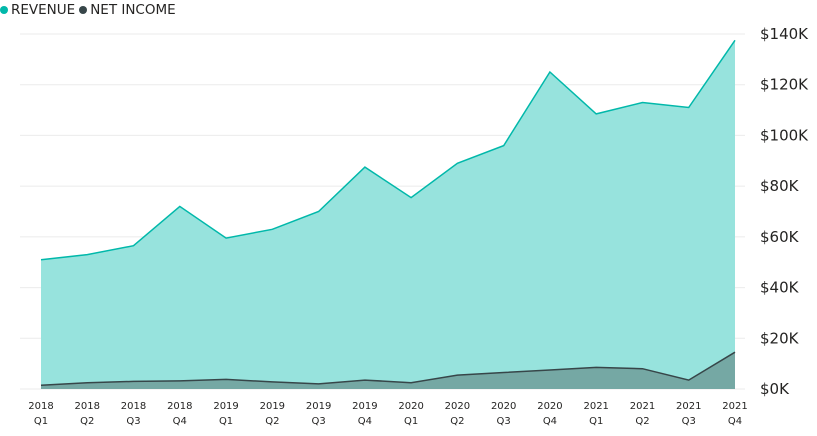 This screenshot has height=436, width=817. Describe the element at coordinates (780, 237) in the screenshot. I see `y-tick-label: $60K` at that location.